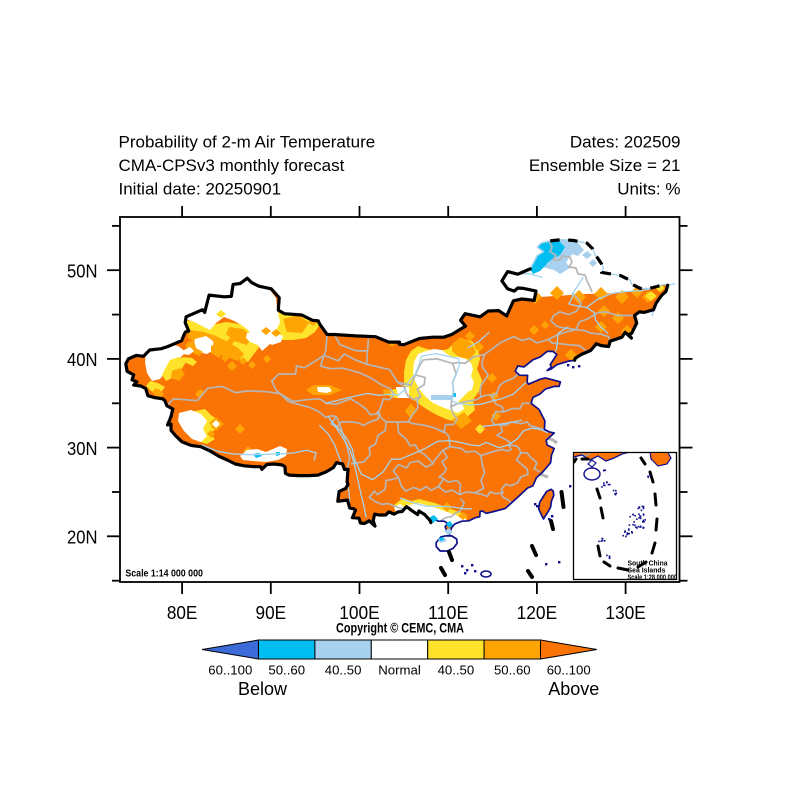  Describe the element at coordinates (625, 612) in the screenshot. I see `svg-text: 130E` at that location.